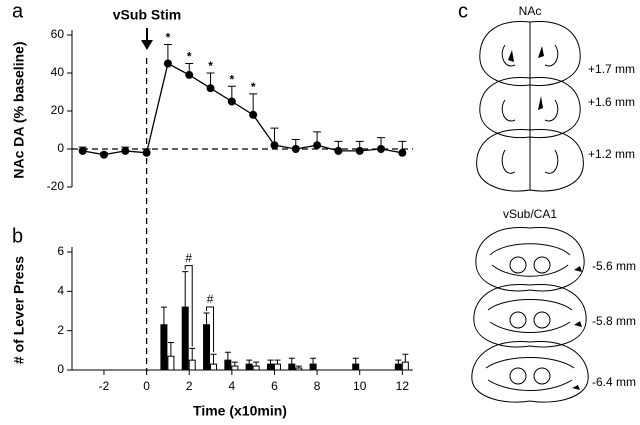 This screenshot has width=640, height=425. What do you see at coordinates (530, 11) in the screenshot?
I see `section-title: NAc` at bounding box center [530, 11].